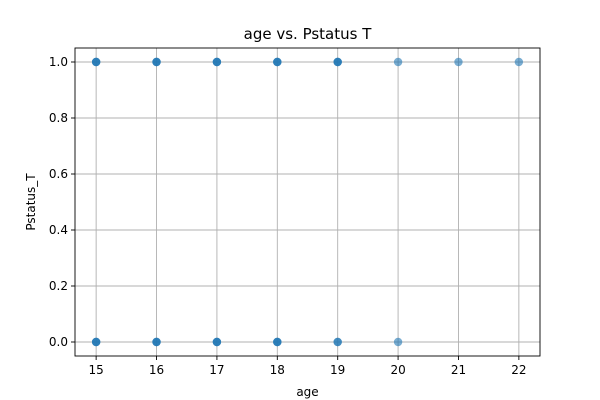 This screenshot has height=400, width=600. I want to click on x-tick-label: 19, so click(337, 370).